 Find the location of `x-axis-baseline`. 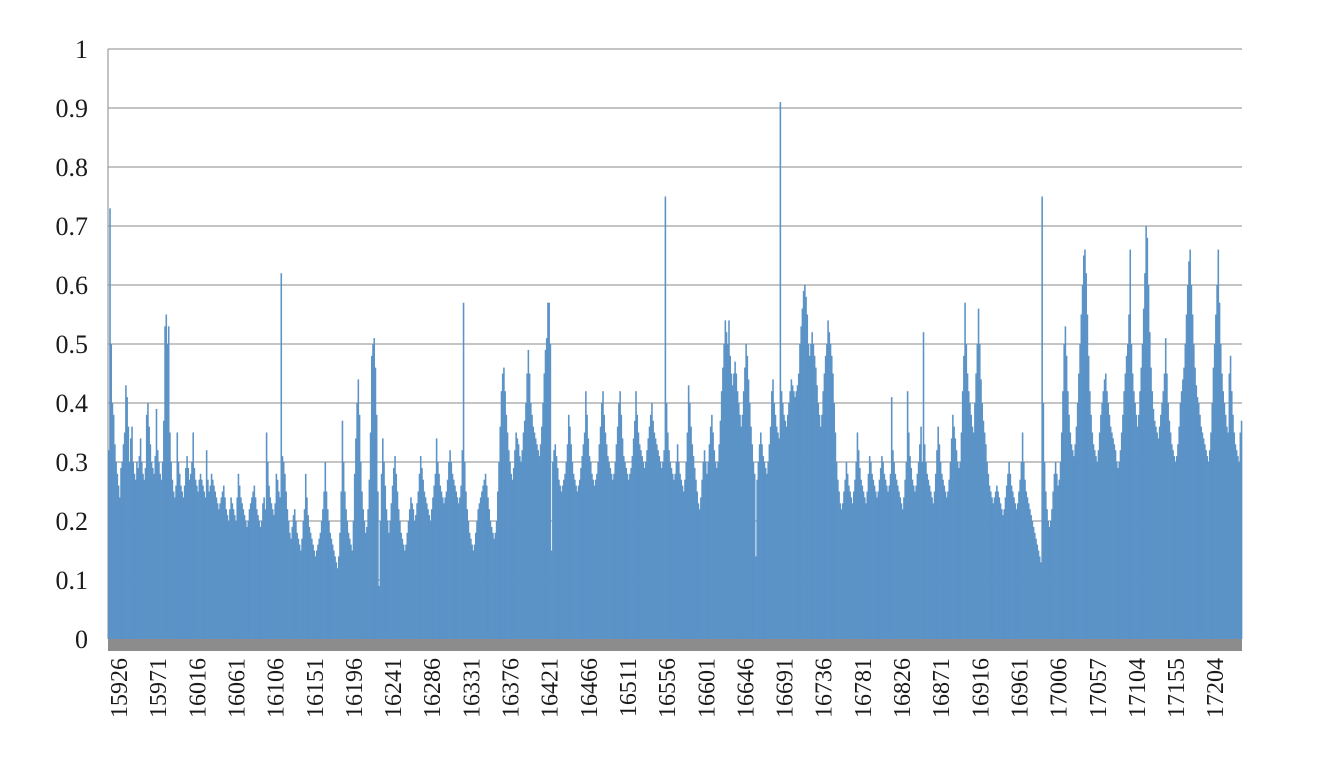

x-axis-baseline is located at coordinates (675, 645).